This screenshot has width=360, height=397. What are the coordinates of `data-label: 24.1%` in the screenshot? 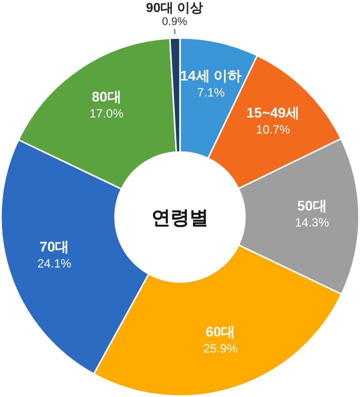 It's located at (54, 263).